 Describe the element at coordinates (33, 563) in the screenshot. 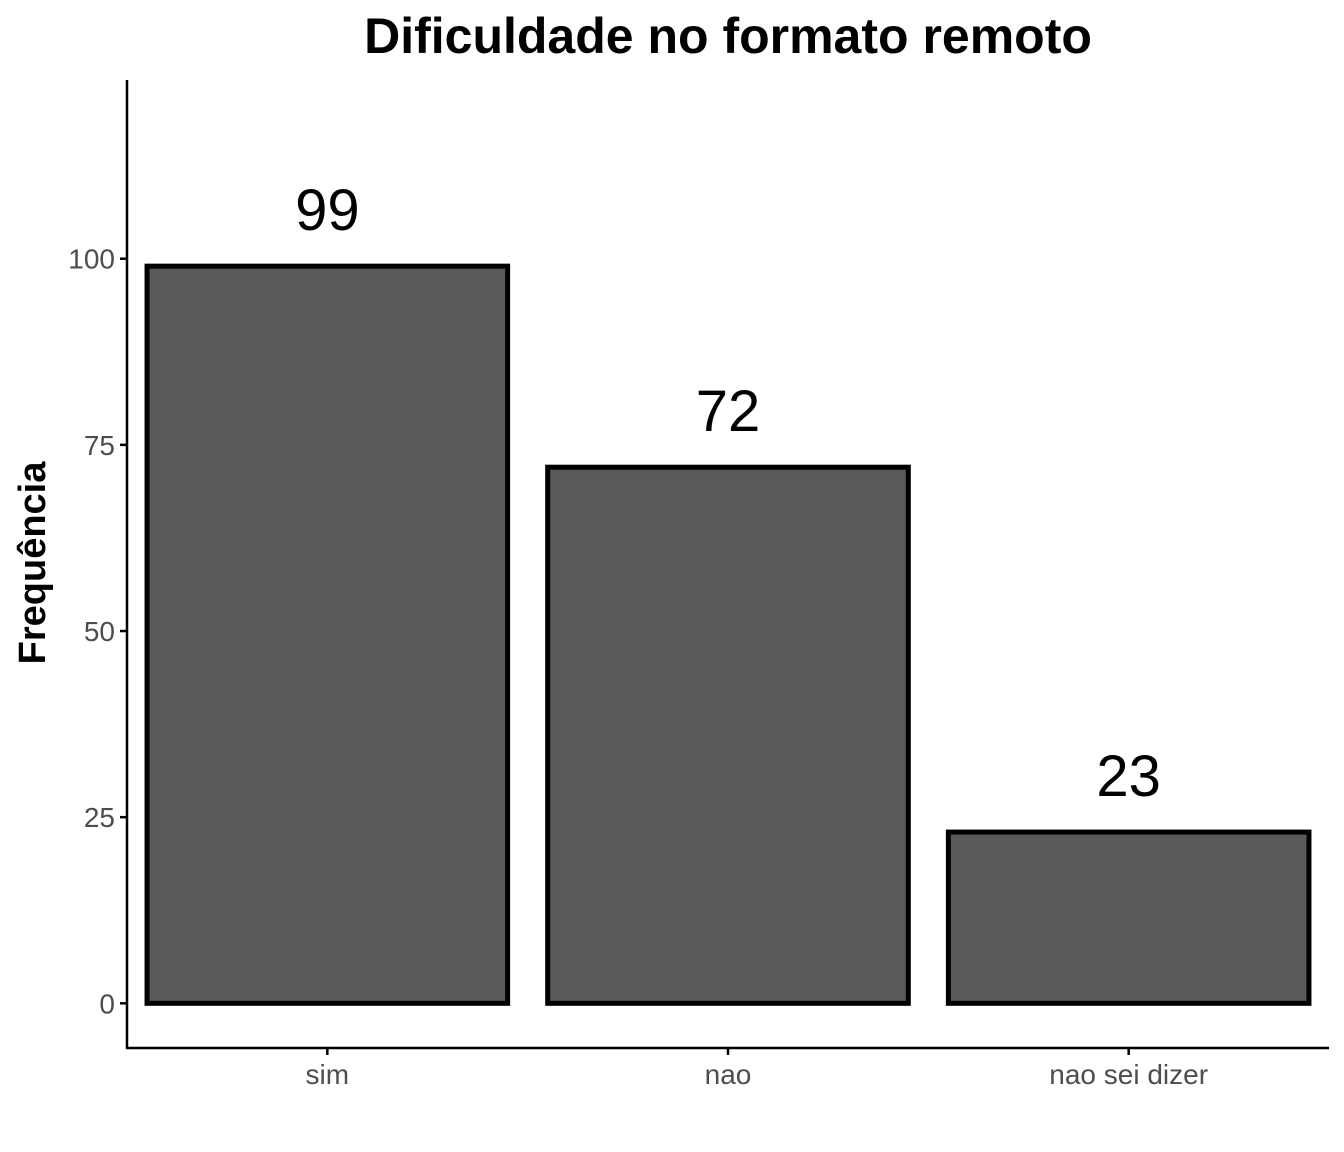

I see `y-axis-title: Frequência` at that location.